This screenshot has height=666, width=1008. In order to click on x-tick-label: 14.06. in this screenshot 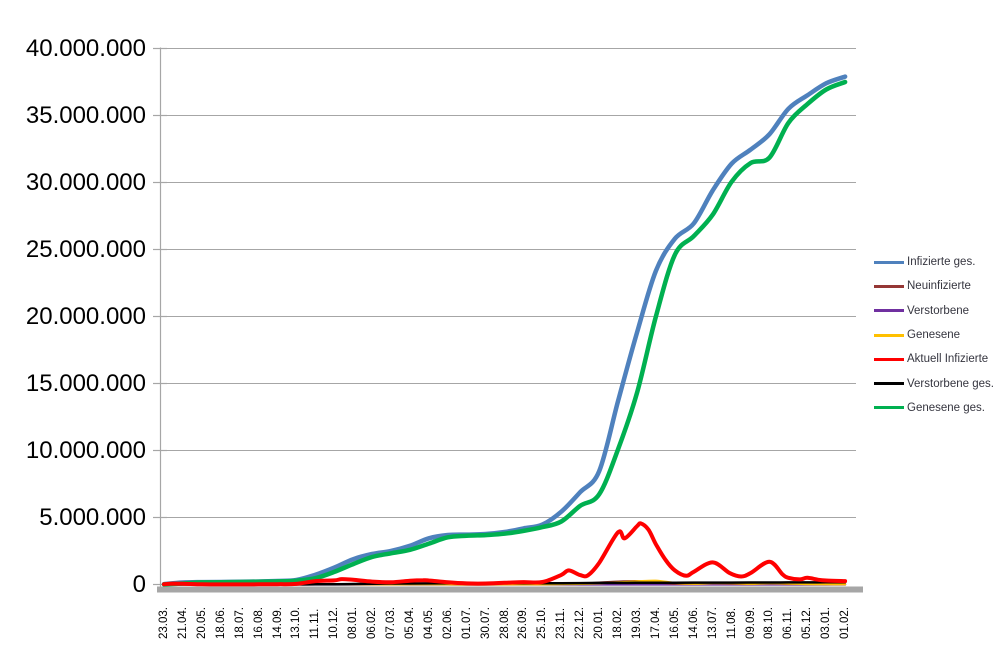, I will do `click(693, 623)`.